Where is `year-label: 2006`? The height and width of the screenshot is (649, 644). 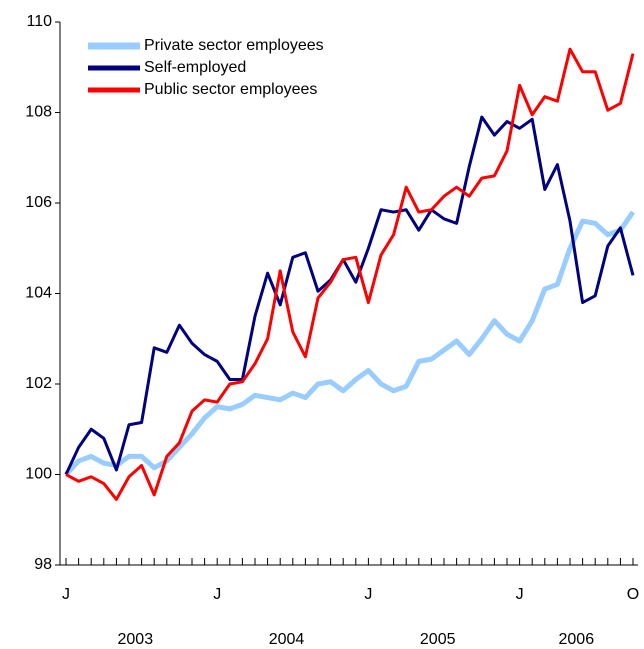 year-label: 2006 is located at coordinates (577, 639).